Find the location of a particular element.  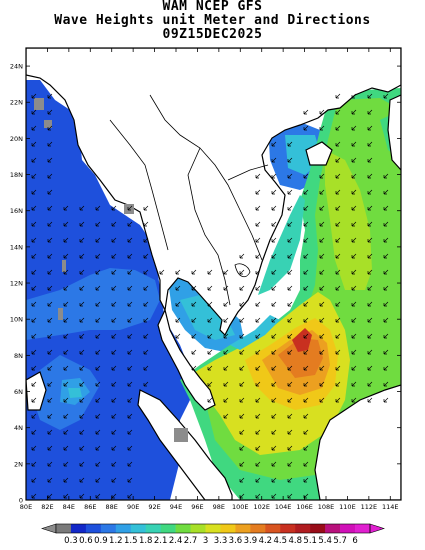

lat-label: 22N is located at coordinates (16, 103).